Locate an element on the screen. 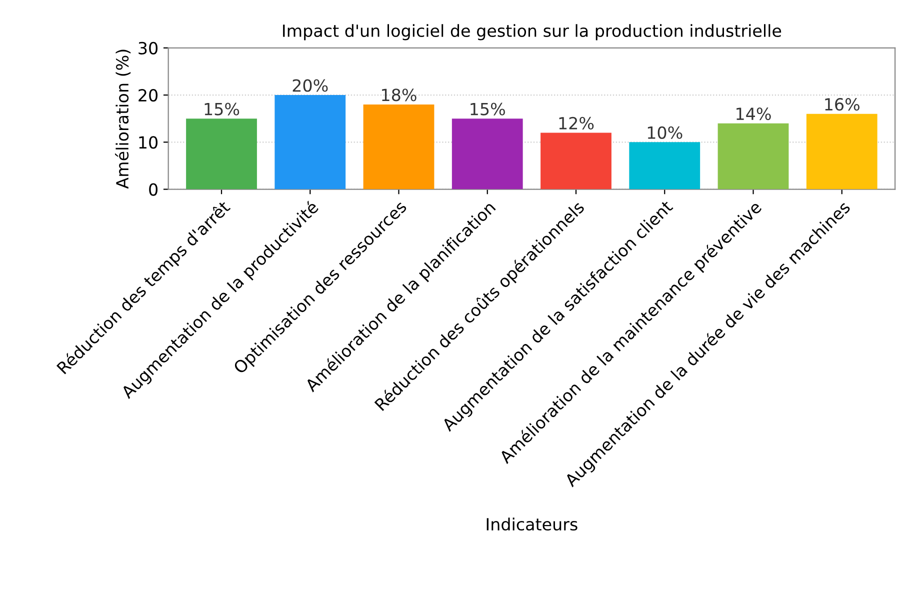 This screenshot has width=905, height=599. data-label: 10% is located at coordinates (665, 132).